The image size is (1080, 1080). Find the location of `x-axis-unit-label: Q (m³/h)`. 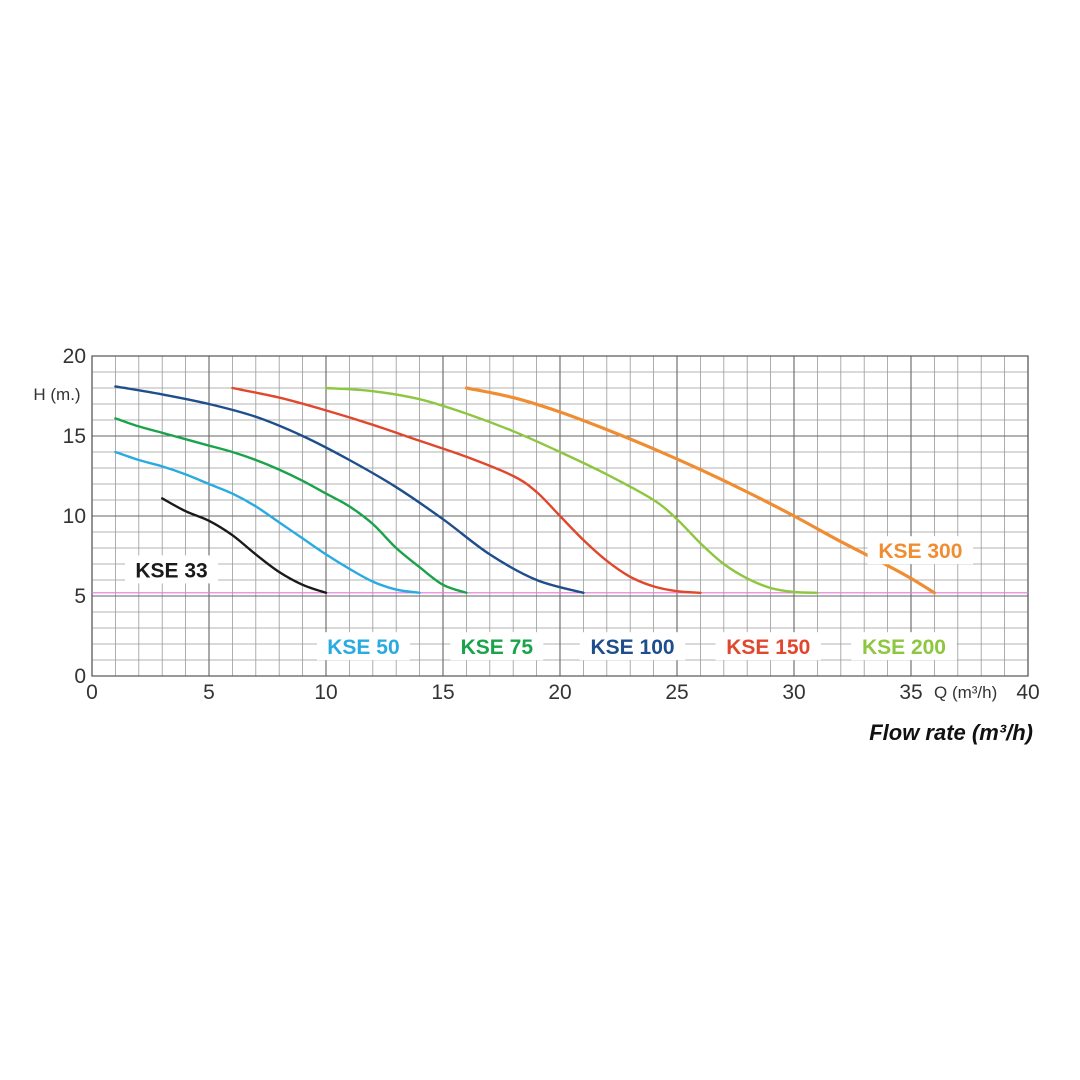

x-axis-unit-label: Q (m³/h) is located at coordinates (965, 692).